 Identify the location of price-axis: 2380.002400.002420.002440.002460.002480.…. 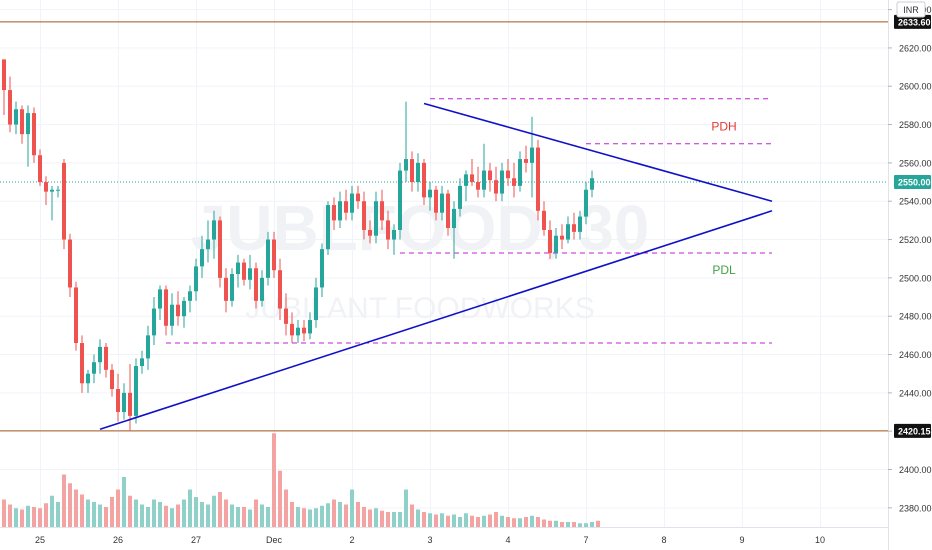
(910, 275).